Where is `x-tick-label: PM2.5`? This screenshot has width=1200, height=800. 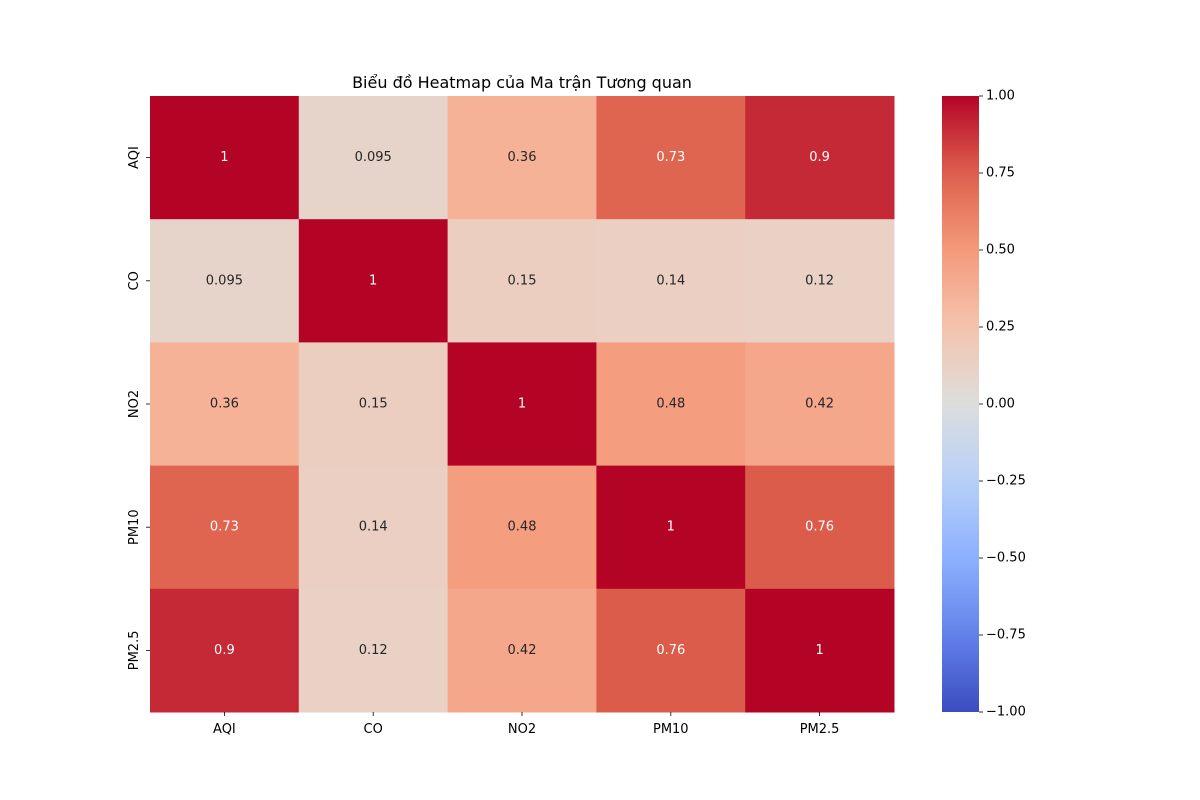
x-tick-label: PM2.5 is located at coordinates (820, 729).